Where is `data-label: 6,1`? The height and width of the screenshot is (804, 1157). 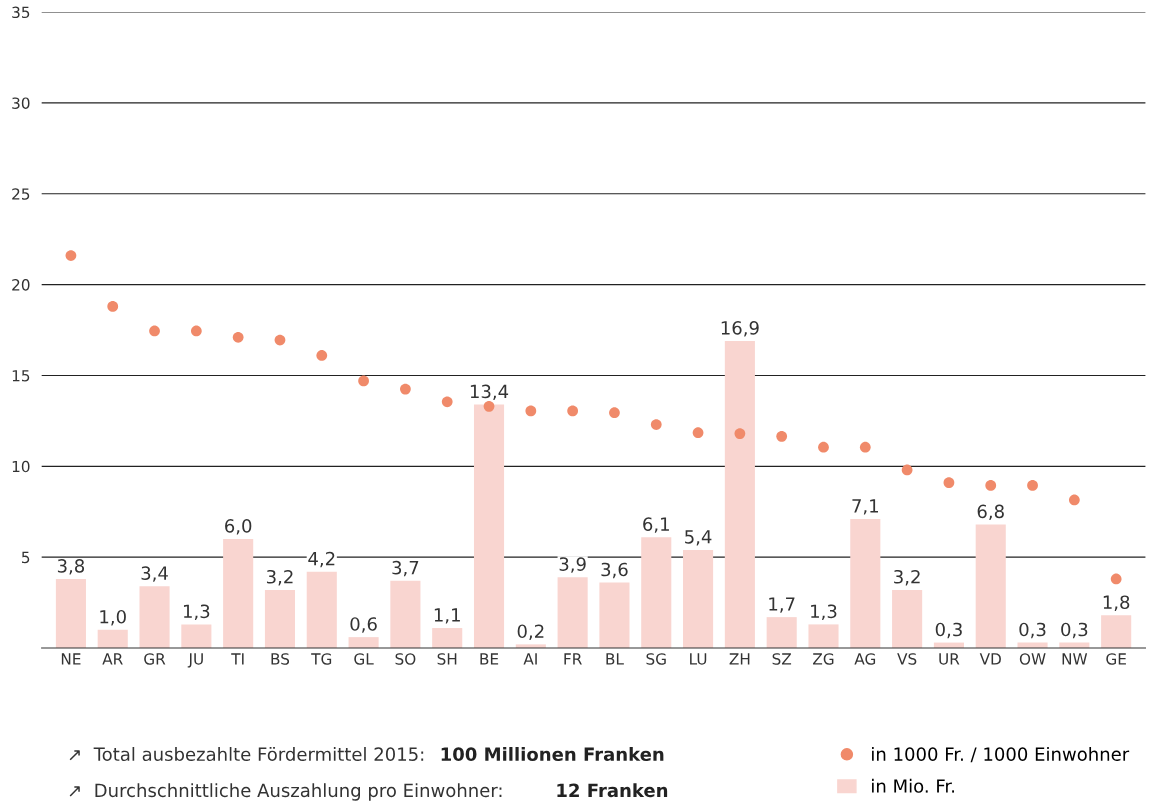
data-label: 6,1 is located at coordinates (656, 525).